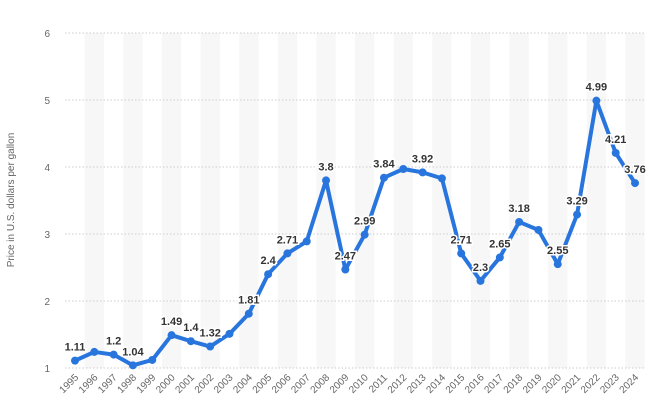 The width and height of the screenshot is (656, 417). Describe the element at coordinates (615, 140) in the screenshot. I see `data-label: 4.21` at that location.